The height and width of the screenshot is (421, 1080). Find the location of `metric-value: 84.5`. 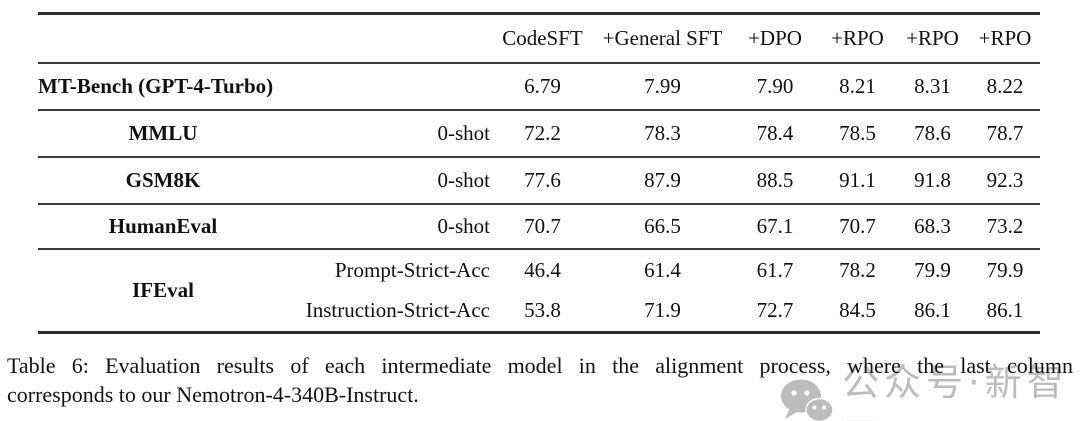

metric-value: 84.5 is located at coordinates (857, 310).